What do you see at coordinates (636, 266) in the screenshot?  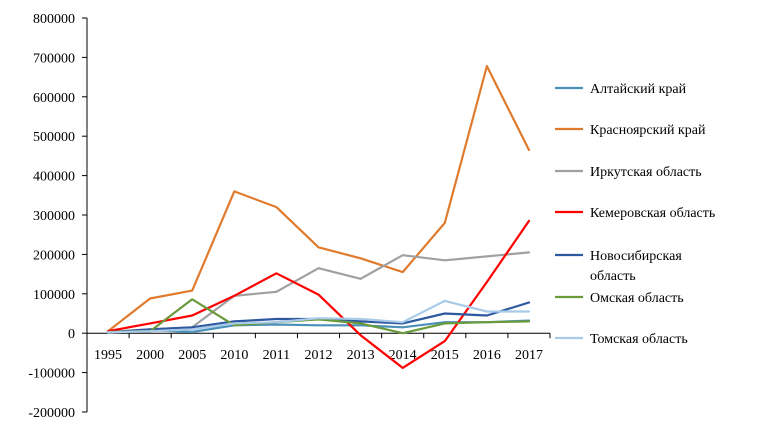 I see `legend-label: Новосибирская область` at bounding box center [636, 266].